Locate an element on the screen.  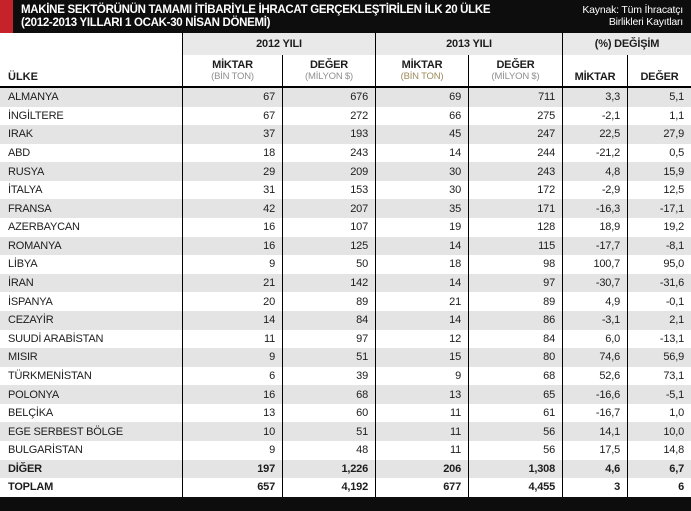
value-cell: 6 is located at coordinates (232, 376).